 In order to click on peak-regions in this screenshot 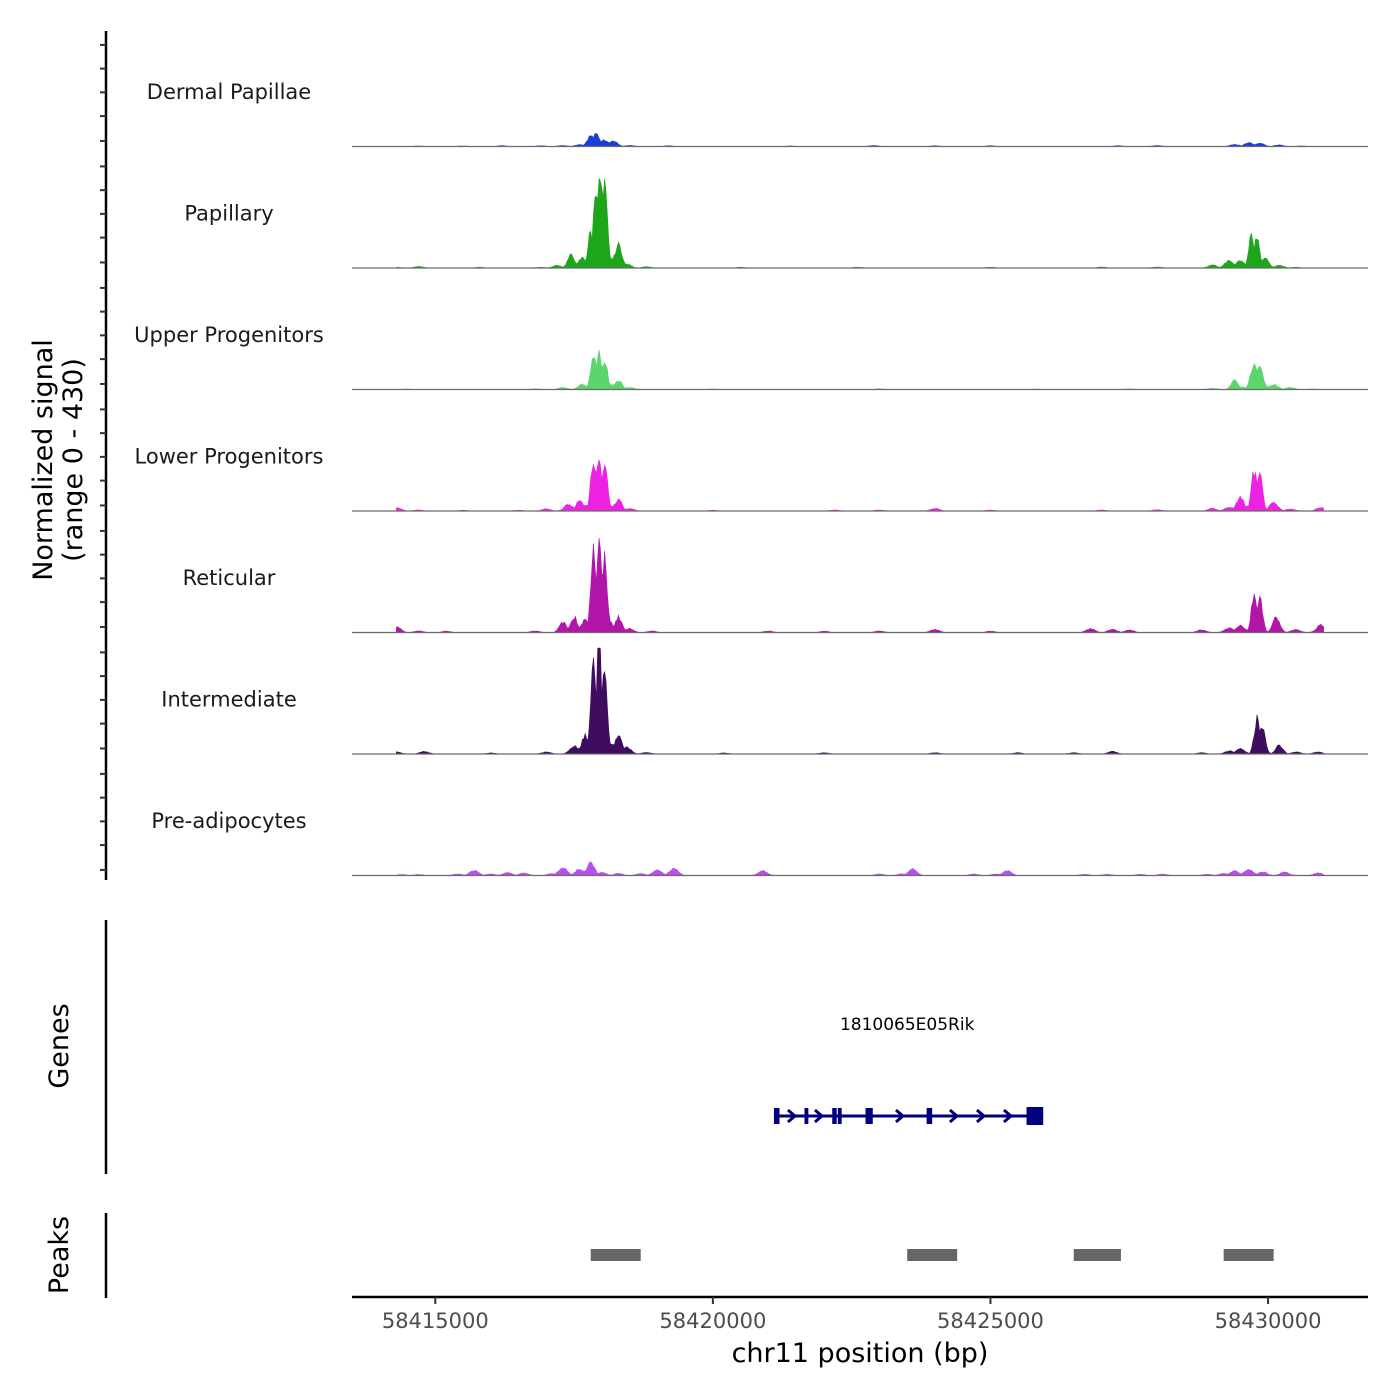, I will do `click(932, 1255)`.